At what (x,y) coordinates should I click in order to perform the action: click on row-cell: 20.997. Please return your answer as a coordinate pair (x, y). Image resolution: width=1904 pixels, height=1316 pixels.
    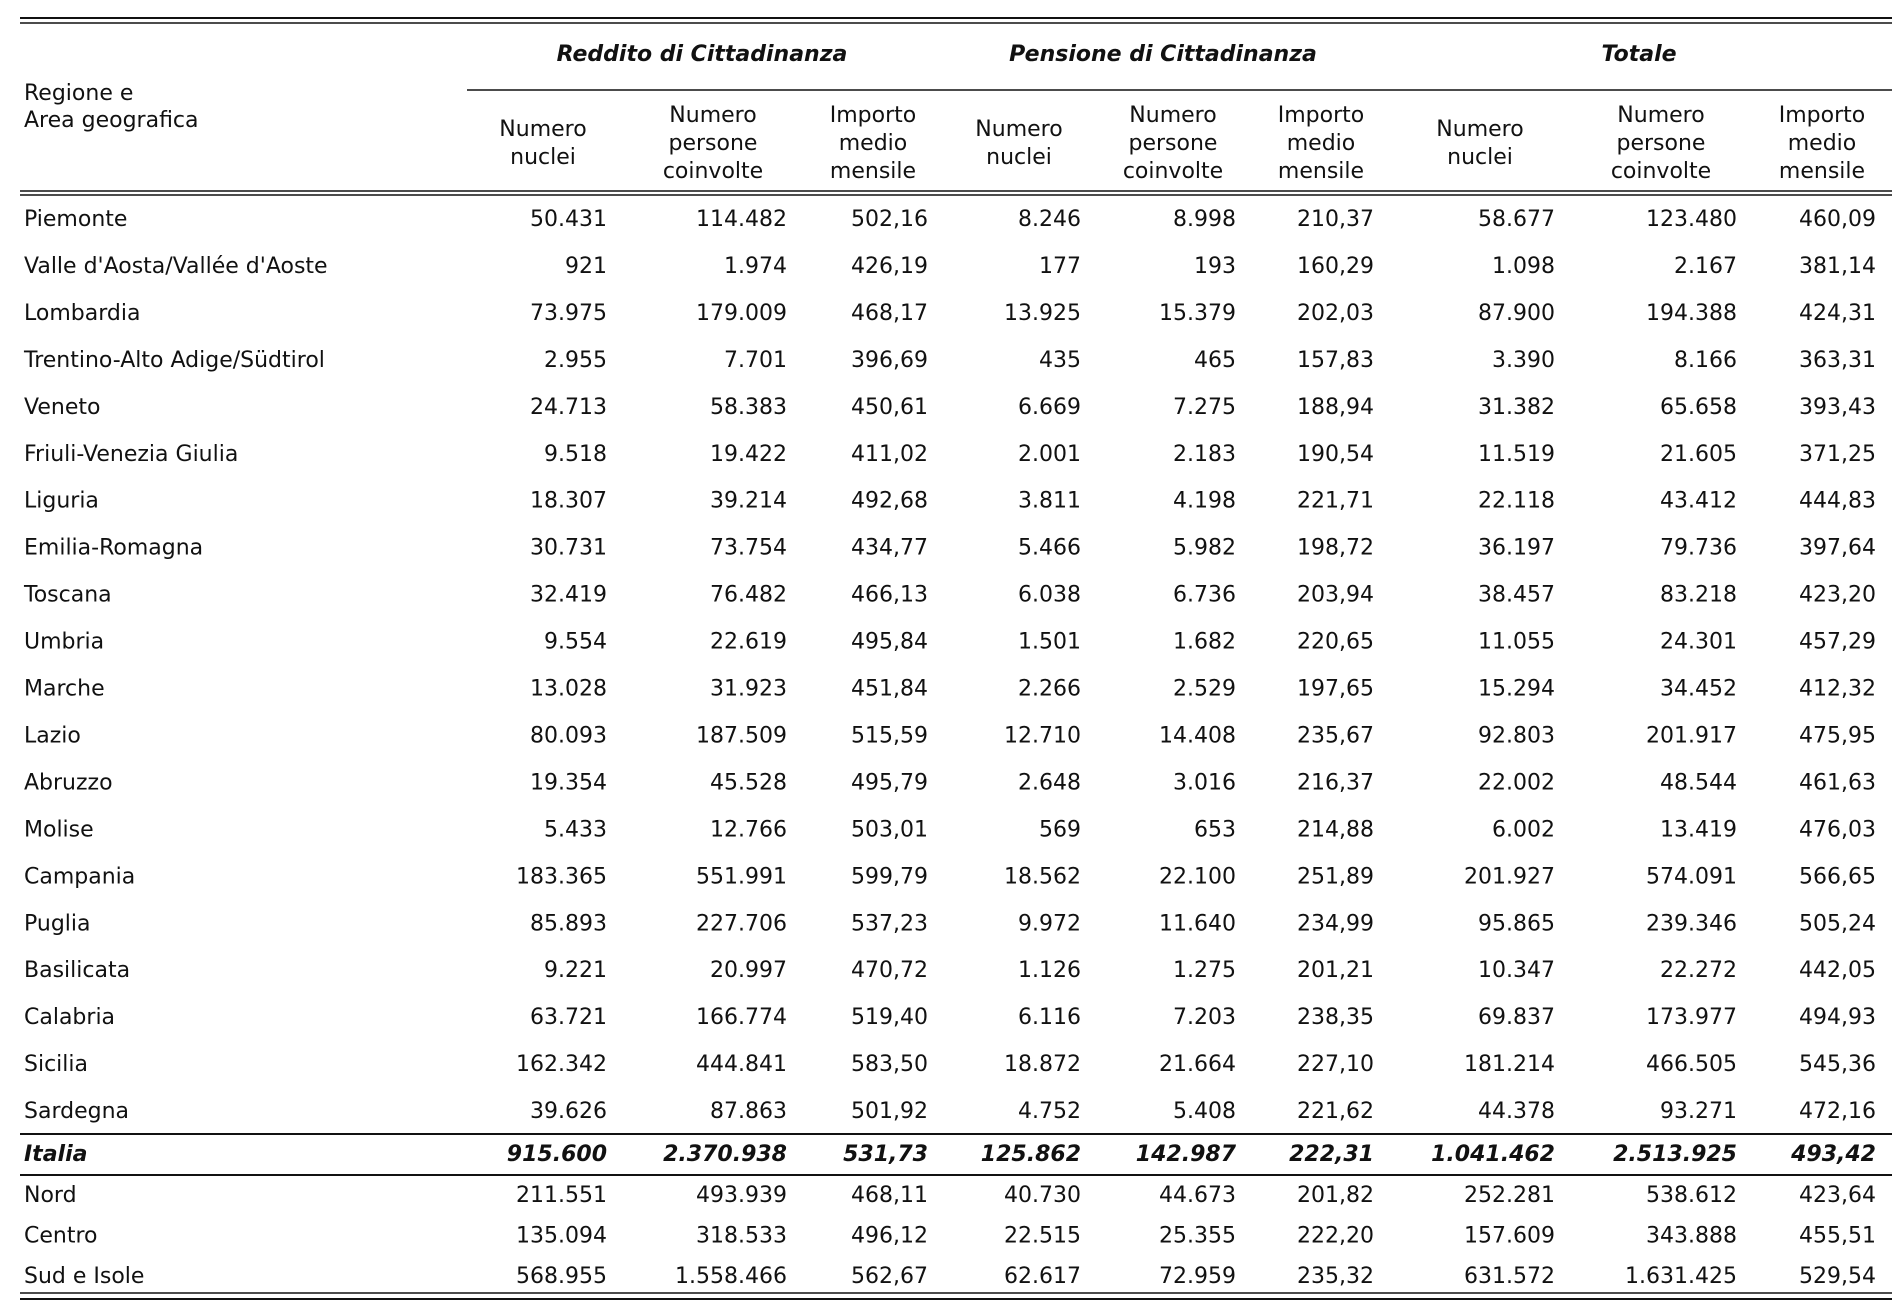
    Looking at the image, I should click on (748, 970).